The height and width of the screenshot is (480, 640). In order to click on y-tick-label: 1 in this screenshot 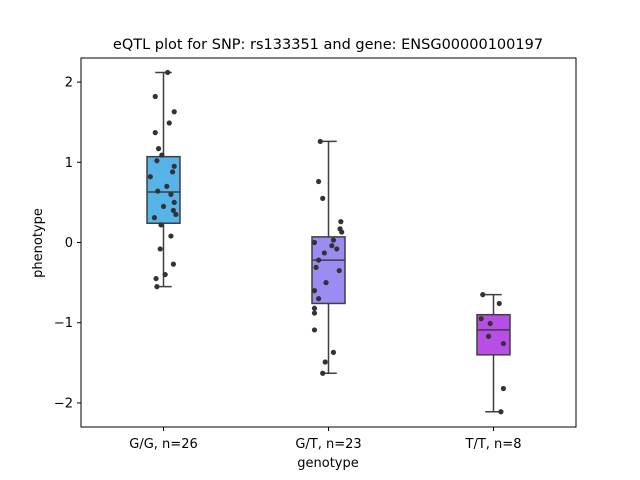, I will do `click(69, 163)`.